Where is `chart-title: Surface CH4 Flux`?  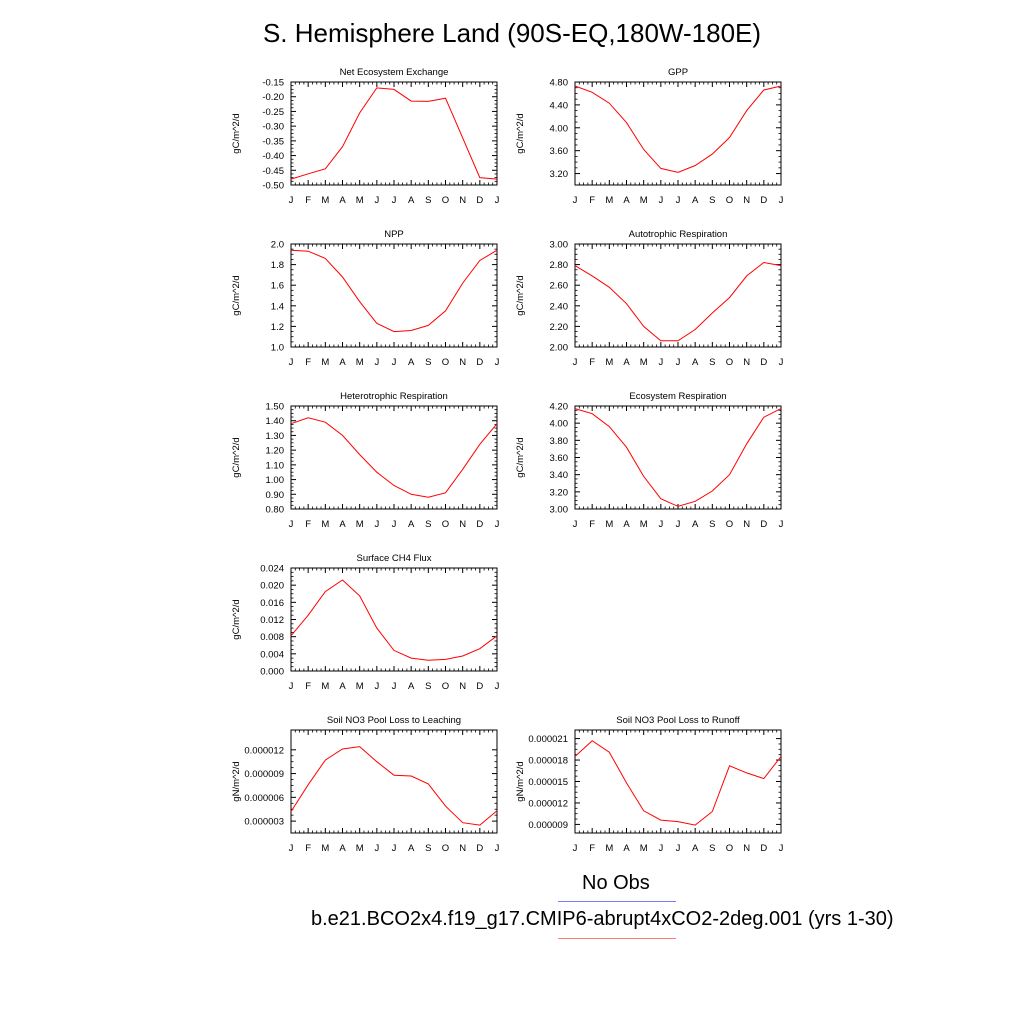
chart-title: Surface CH4 Flux is located at coordinates (394, 558).